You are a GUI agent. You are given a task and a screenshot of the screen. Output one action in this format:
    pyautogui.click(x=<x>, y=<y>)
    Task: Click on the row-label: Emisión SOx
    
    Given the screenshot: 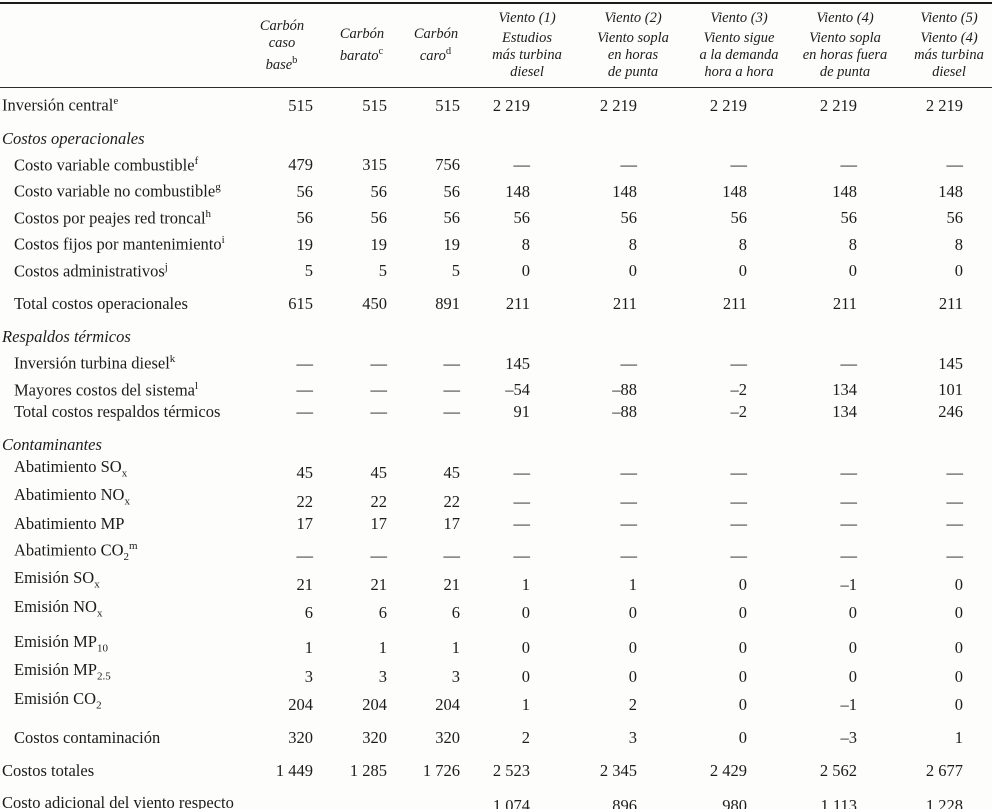 What is the action you would take?
    pyautogui.click(x=120, y=579)
    